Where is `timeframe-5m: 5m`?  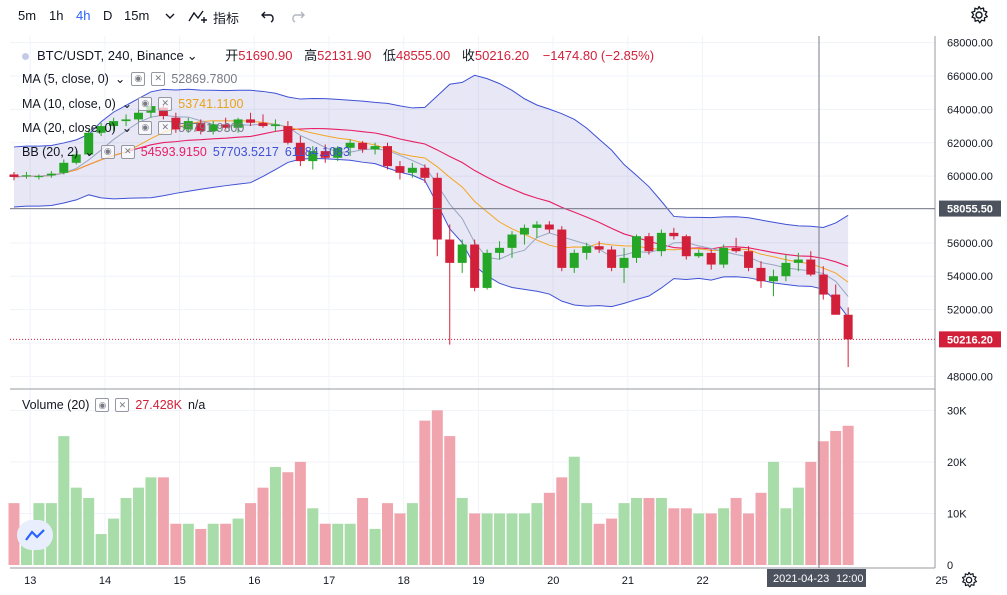
timeframe-5m: 5m is located at coordinates (27, 15).